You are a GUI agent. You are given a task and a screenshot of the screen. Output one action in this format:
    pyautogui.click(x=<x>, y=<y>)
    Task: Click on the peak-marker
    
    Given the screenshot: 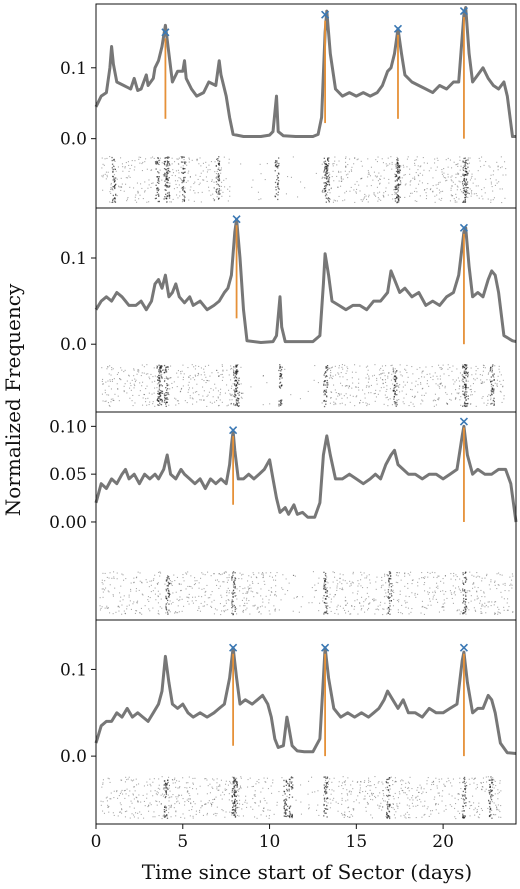 What is the action you would take?
    pyautogui.click(x=398, y=28)
    